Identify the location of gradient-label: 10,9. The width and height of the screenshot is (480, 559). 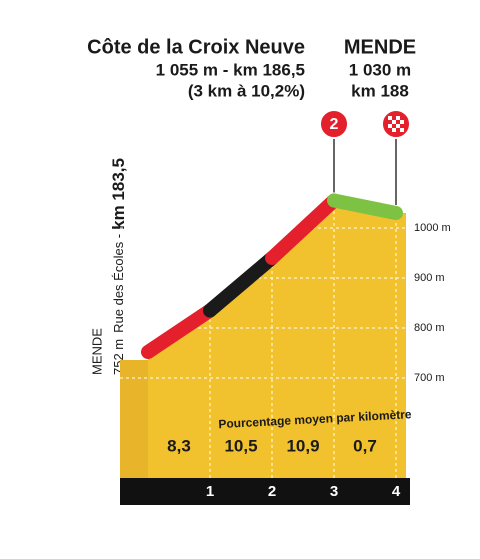
(302, 445).